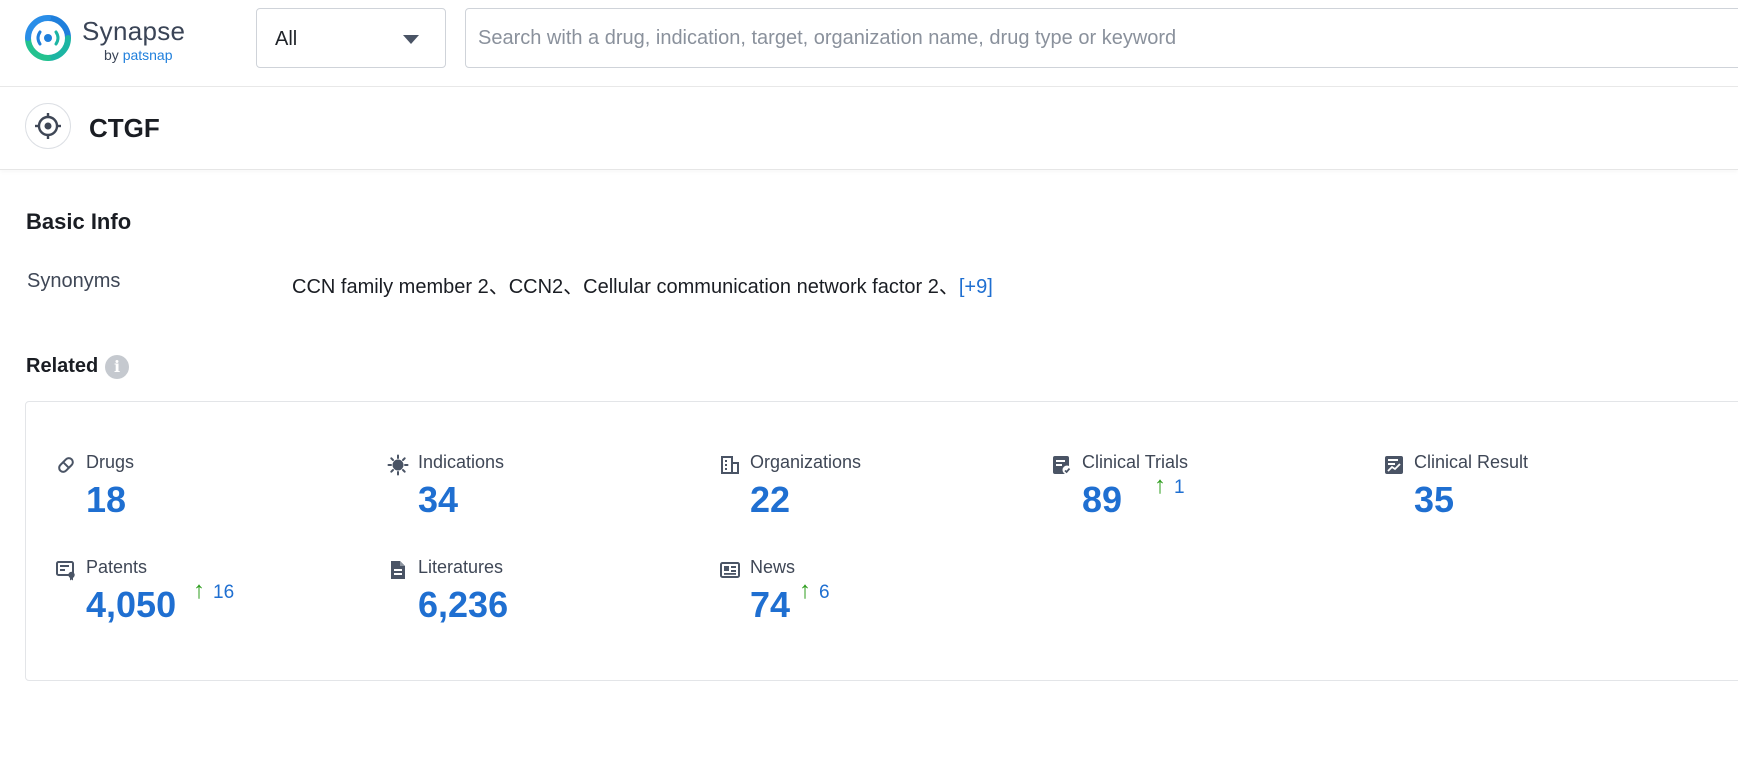 Image resolution: width=1738 pixels, height=782 pixels. I want to click on stat-label: Clinical Trials, so click(1135, 462).